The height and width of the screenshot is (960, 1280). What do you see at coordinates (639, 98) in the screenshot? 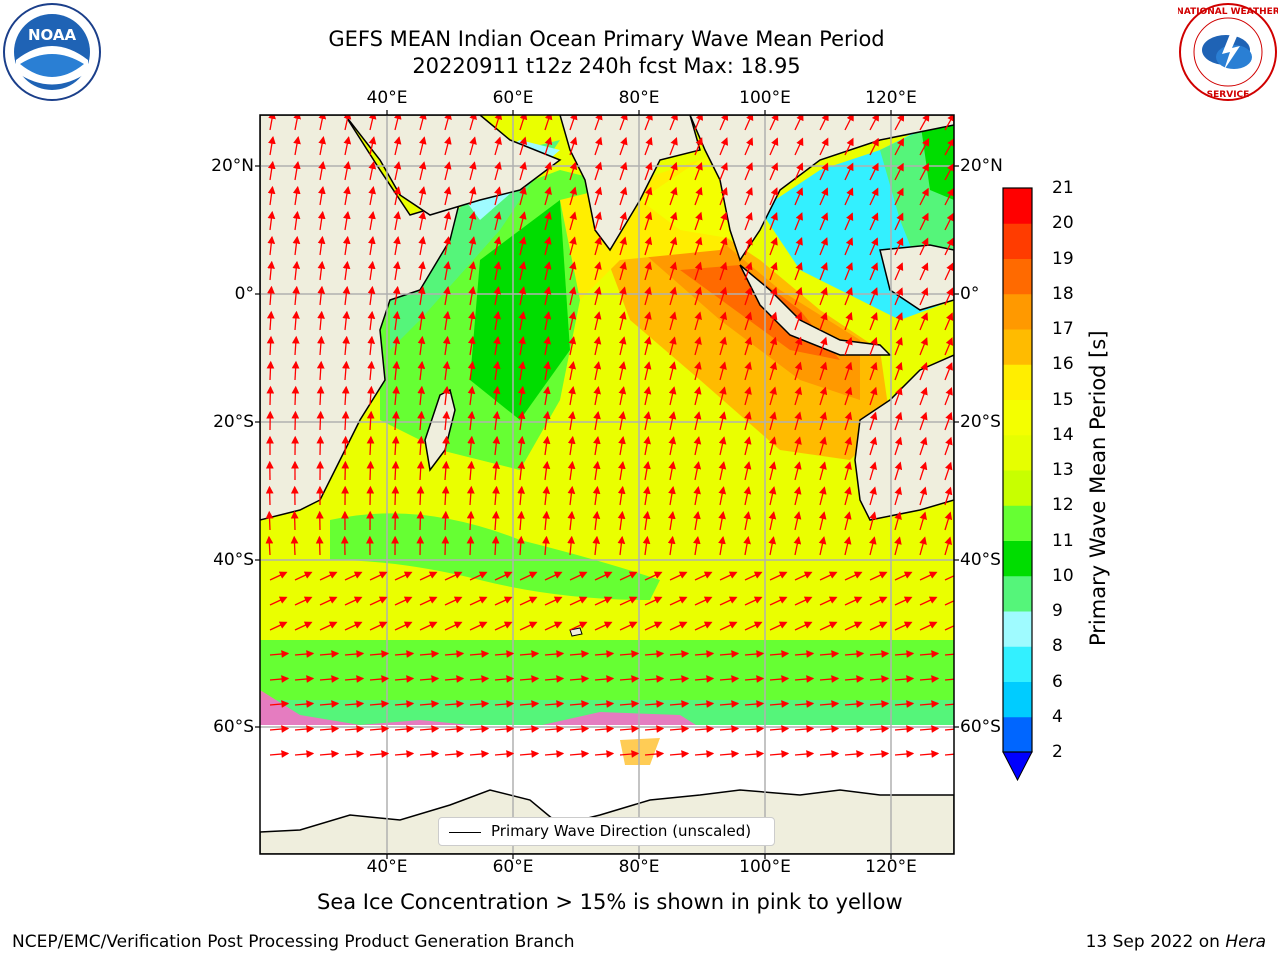
I see `lon-tick-top-80e: 80°E` at bounding box center [639, 98].